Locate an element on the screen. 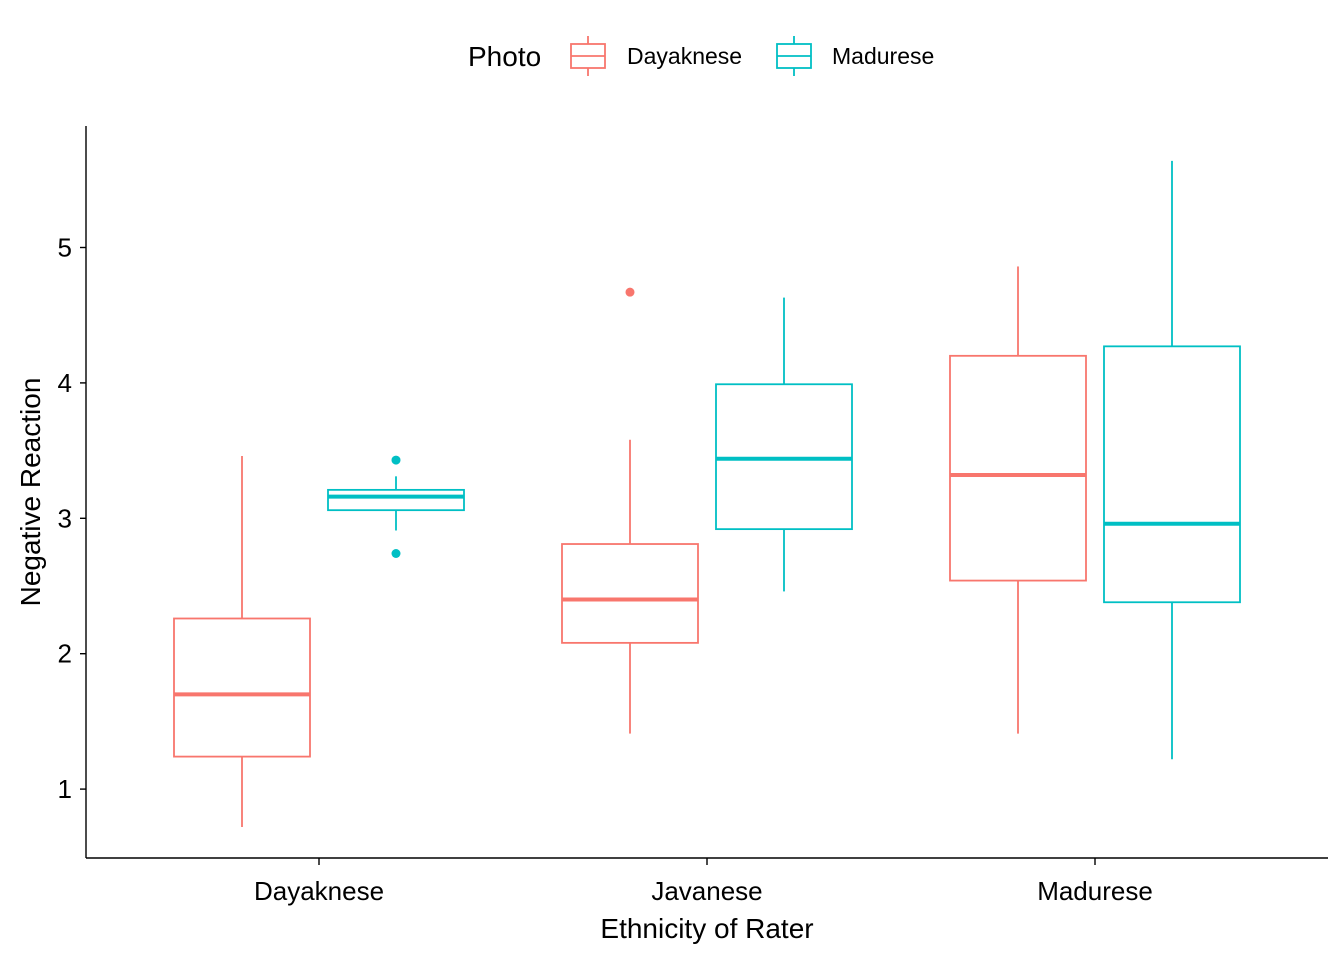 The width and height of the screenshot is (1344, 960). legend-label-dayaknese: Dayaknese is located at coordinates (684, 56).